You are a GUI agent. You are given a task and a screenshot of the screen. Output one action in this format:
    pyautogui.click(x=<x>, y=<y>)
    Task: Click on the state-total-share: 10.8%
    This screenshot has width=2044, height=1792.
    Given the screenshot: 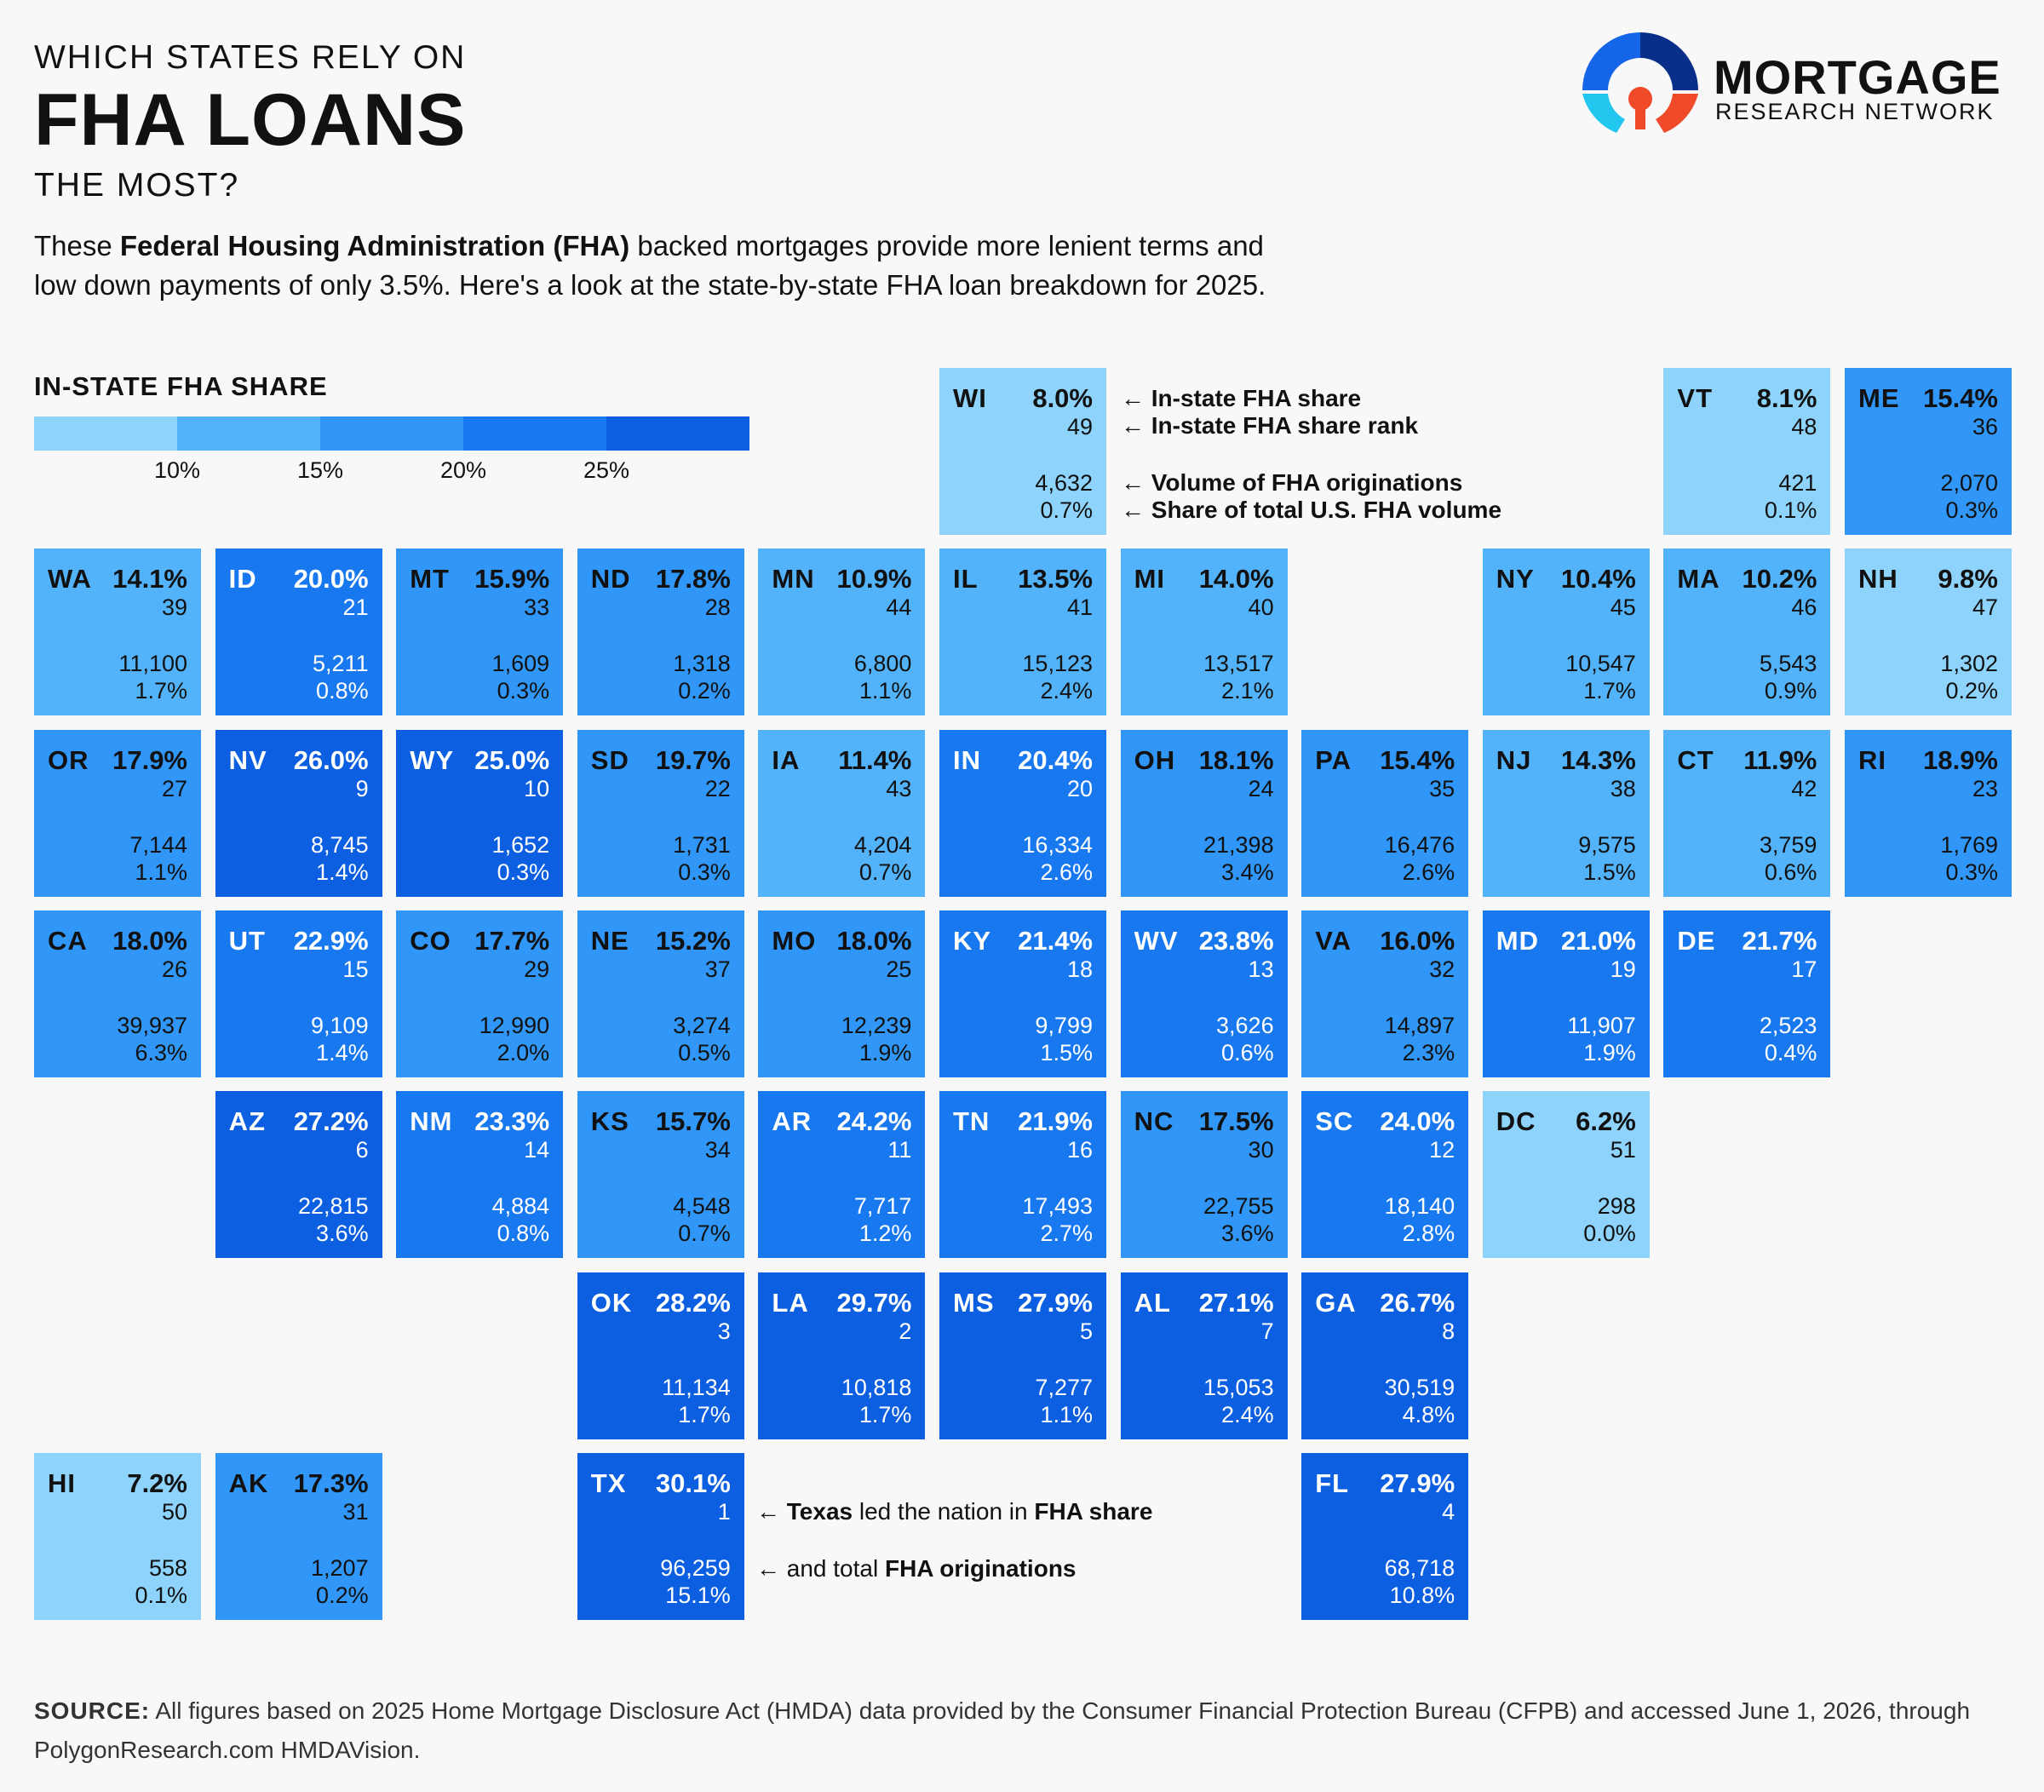 What is the action you would take?
    pyautogui.click(x=1422, y=1595)
    